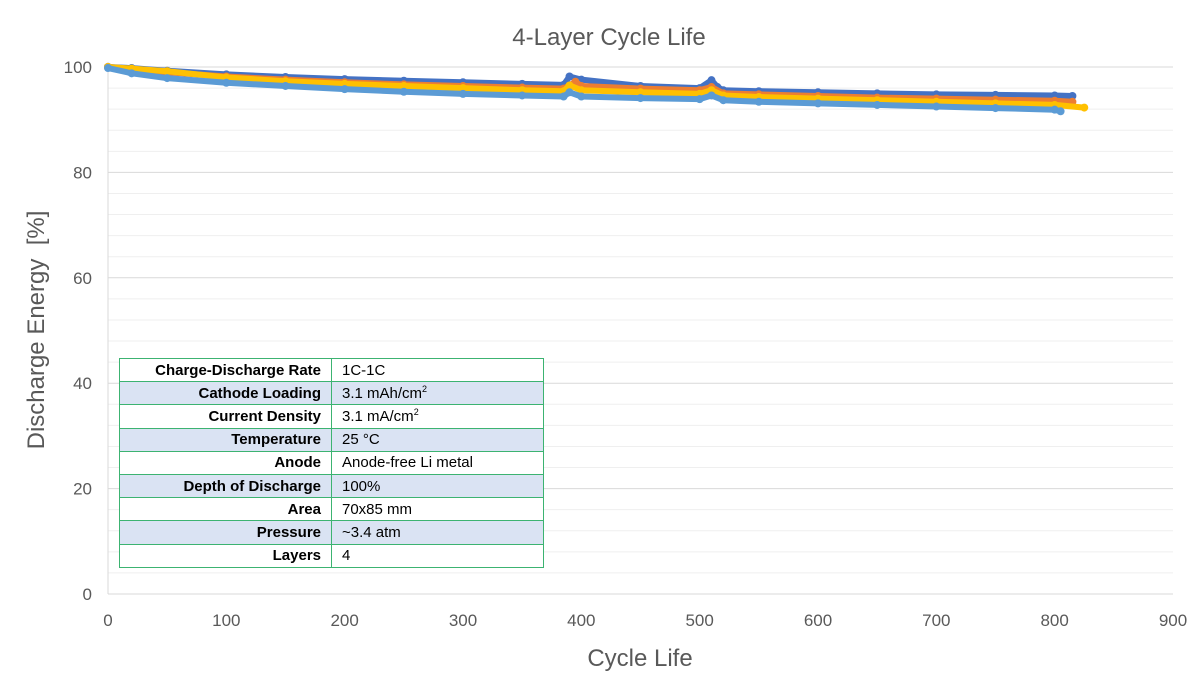  What do you see at coordinates (225, 462) in the screenshot?
I see `param-label: Anode` at bounding box center [225, 462].